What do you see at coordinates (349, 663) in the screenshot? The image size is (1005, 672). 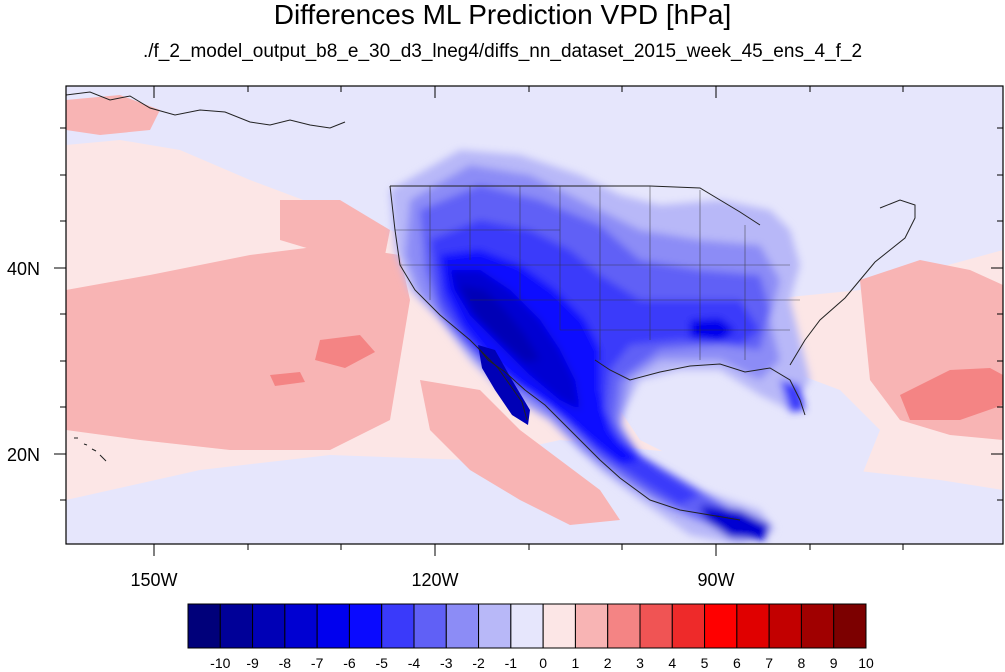 I see `colorbar-tick-label: -6` at bounding box center [349, 663].